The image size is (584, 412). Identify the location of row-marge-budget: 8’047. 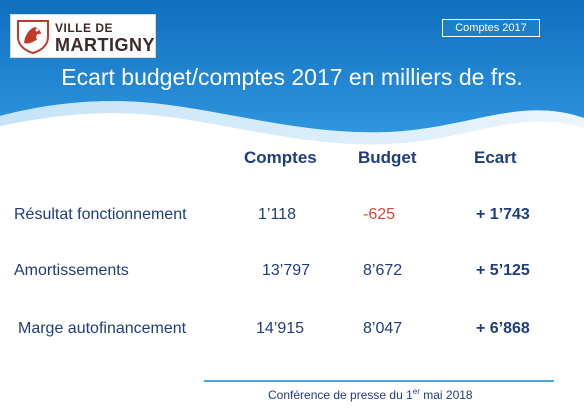
(383, 328).